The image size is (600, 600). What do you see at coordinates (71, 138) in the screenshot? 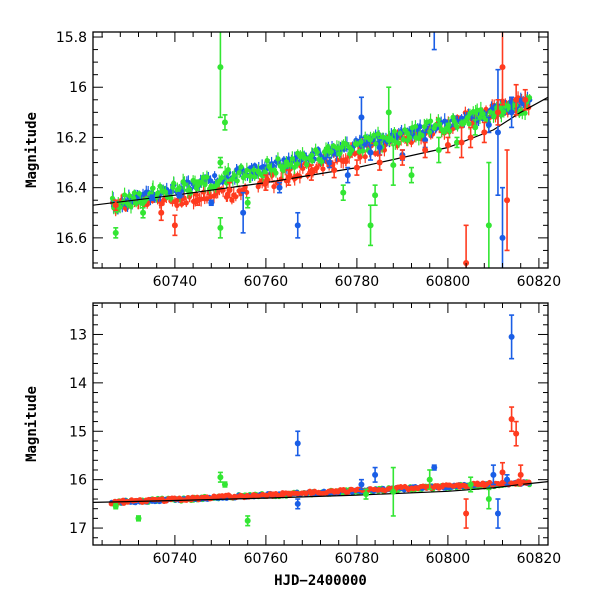
I see `y-tick-label: 16.2` at bounding box center [71, 138].